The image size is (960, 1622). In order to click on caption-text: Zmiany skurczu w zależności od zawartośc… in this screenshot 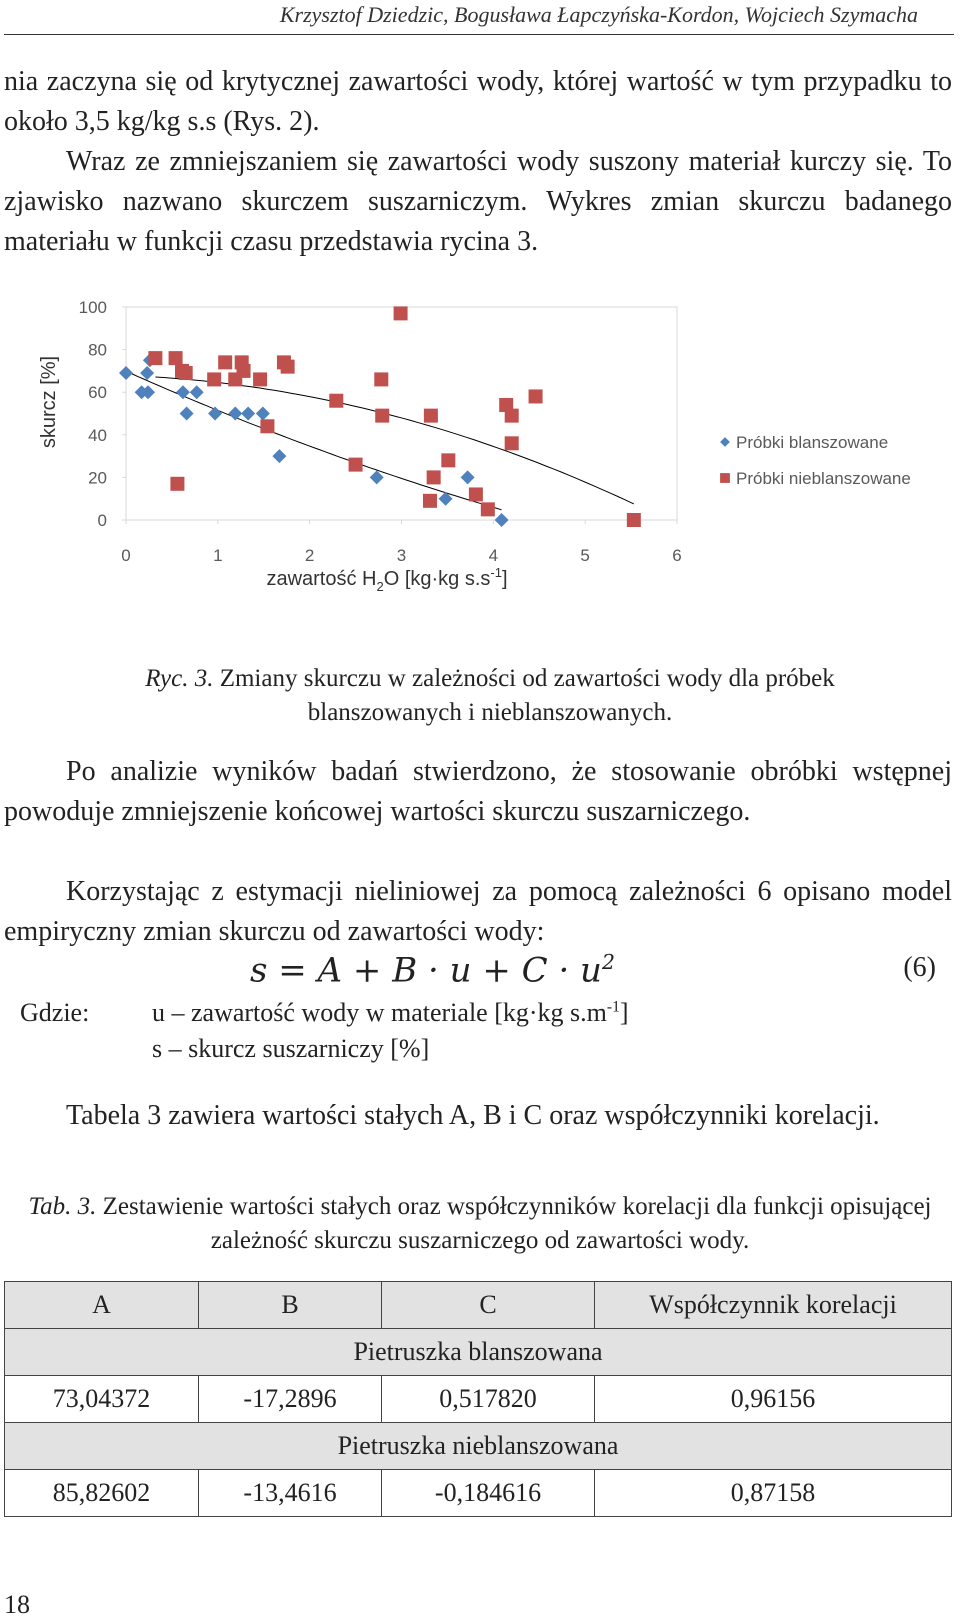, I will do `click(527, 695)`.